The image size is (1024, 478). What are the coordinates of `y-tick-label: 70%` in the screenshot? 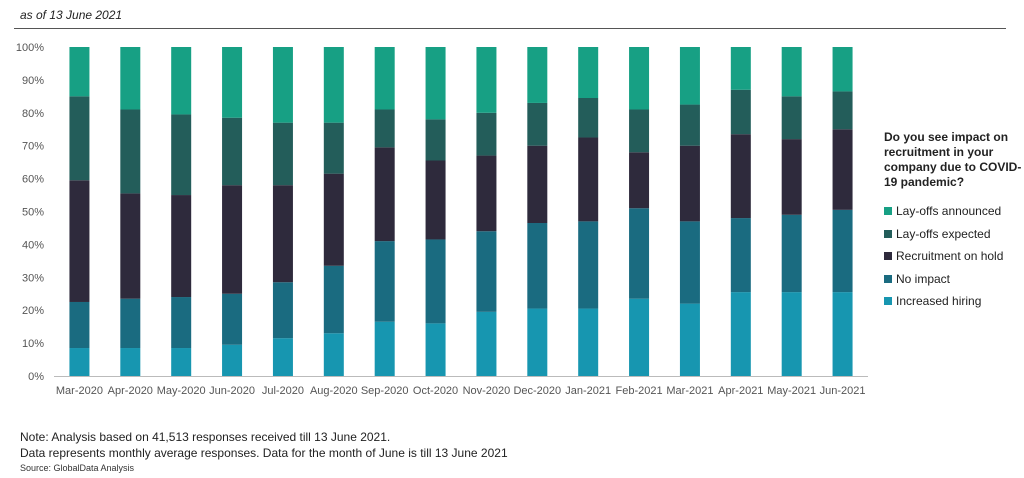 It's located at (33, 147).